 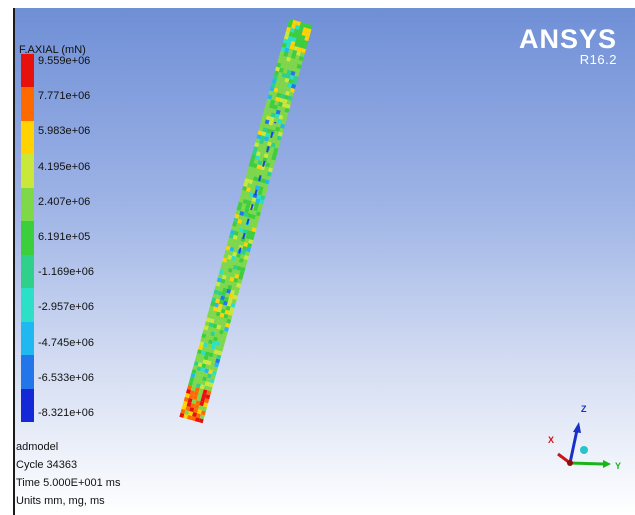 What do you see at coordinates (64, 201) in the screenshot?
I see `legend-value: 2.407e+06` at bounding box center [64, 201].